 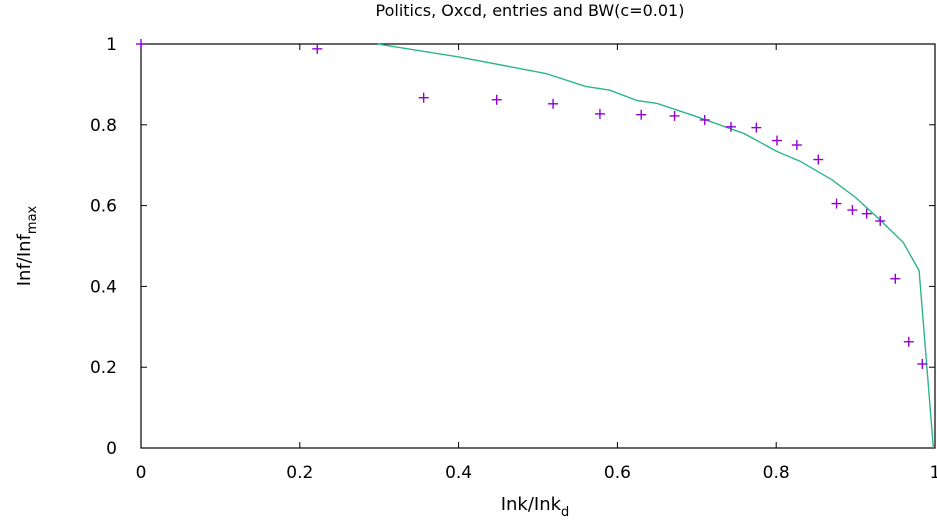 What do you see at coordinates (299, 473) in the screenshot?
I see `x-tick-label: 0.2` at bounding box center [299, 473].